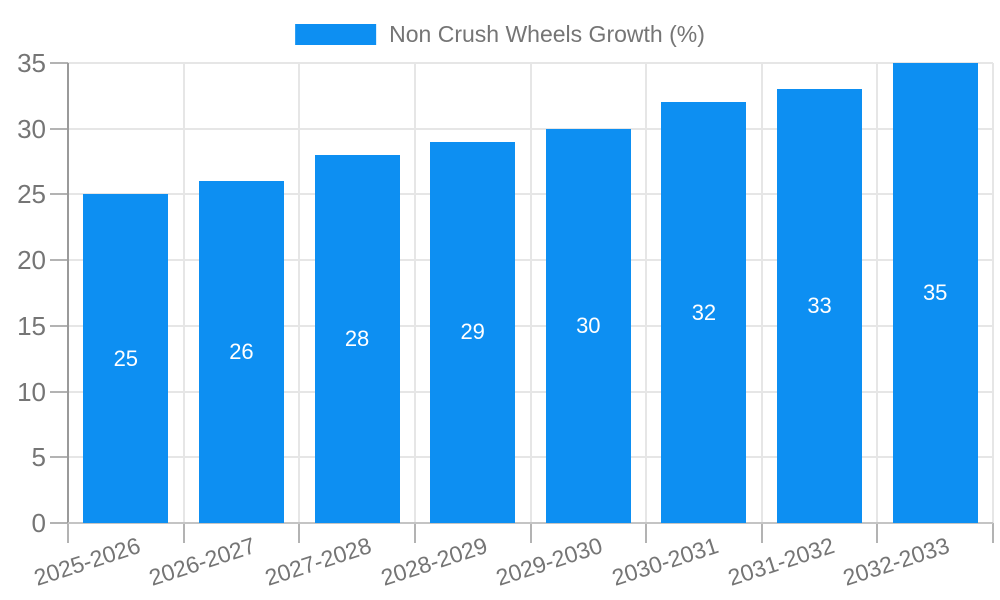 The image size is (1000, 600). I want to click on bar: 35, so click(935, 293).